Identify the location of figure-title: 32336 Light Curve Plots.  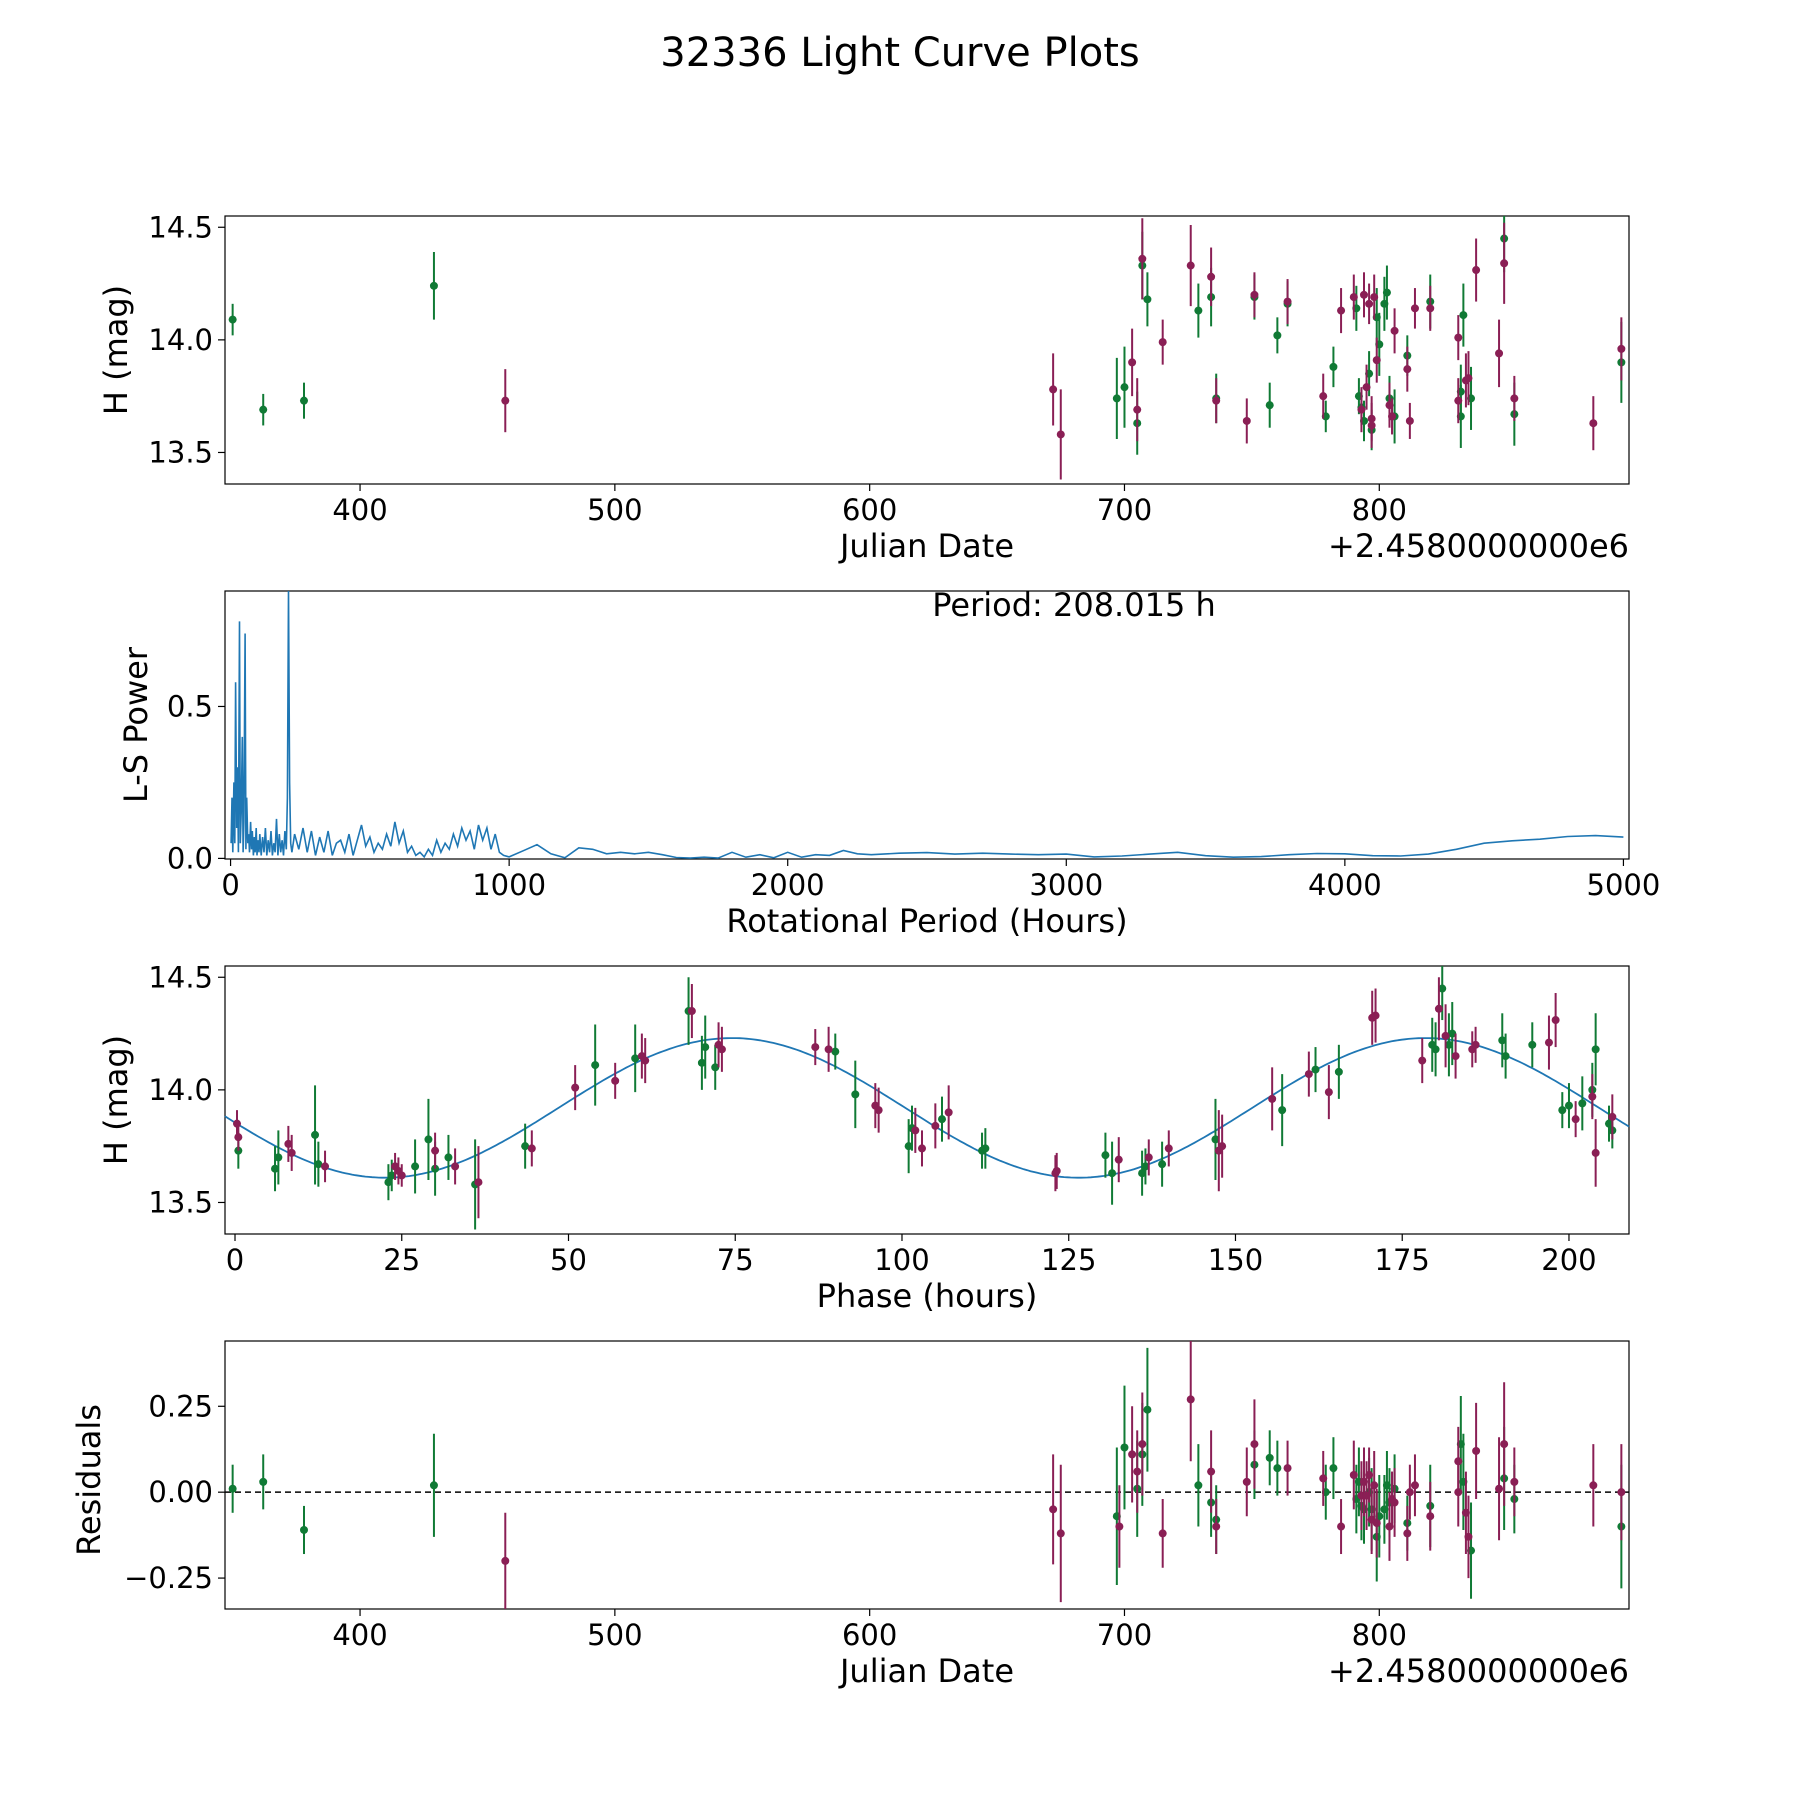
(899, 53).